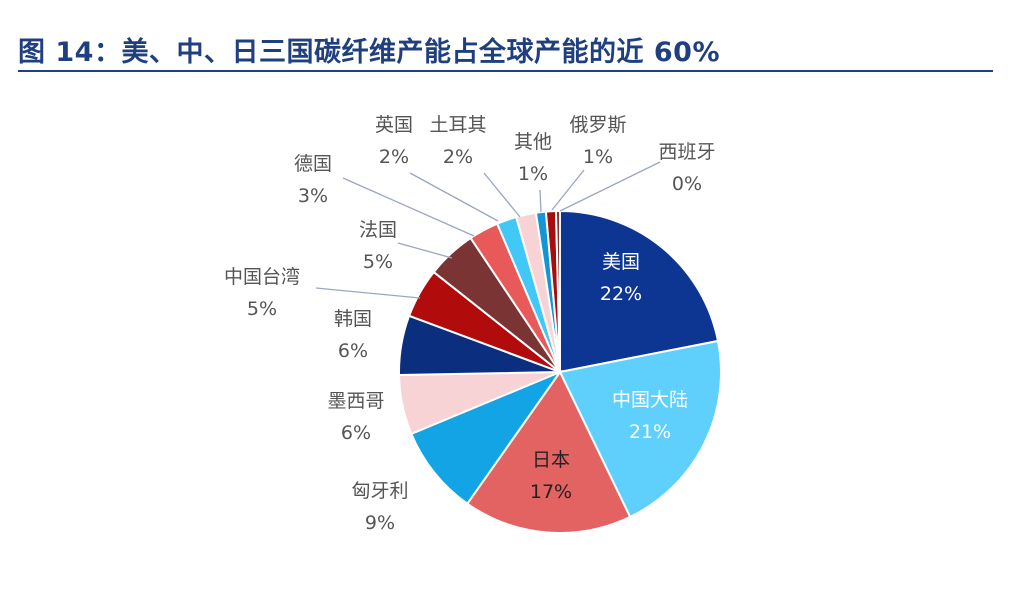 This screenshot has height=601, width=1033. Describe the element at coordinates (488, 230) in the screenshot. I see `leader-lines` at that location.